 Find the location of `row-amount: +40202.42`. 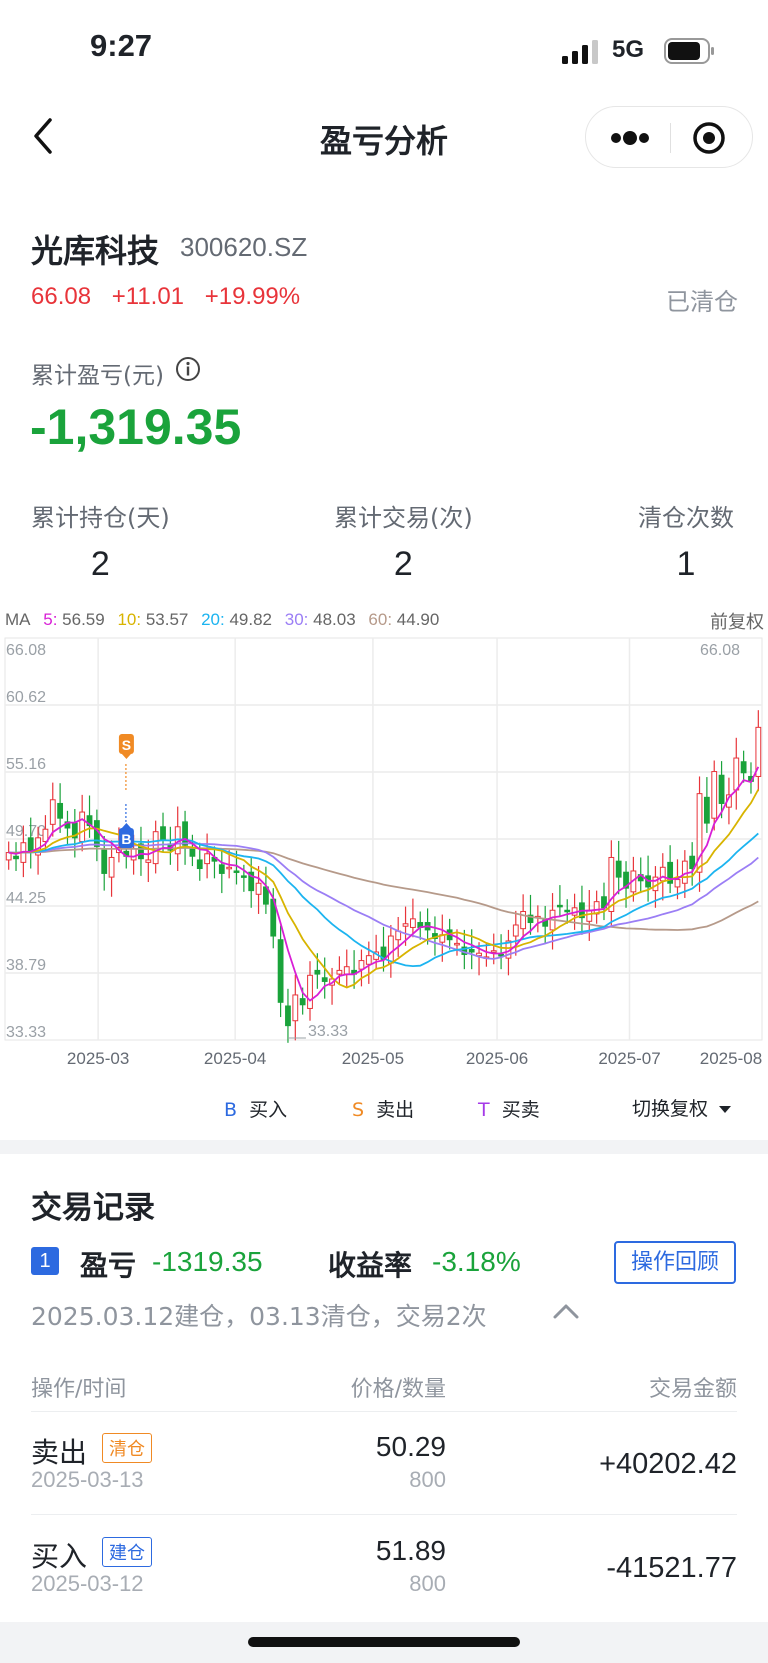

row-amount: +40202.42 is located at coordinates (668, 1464).